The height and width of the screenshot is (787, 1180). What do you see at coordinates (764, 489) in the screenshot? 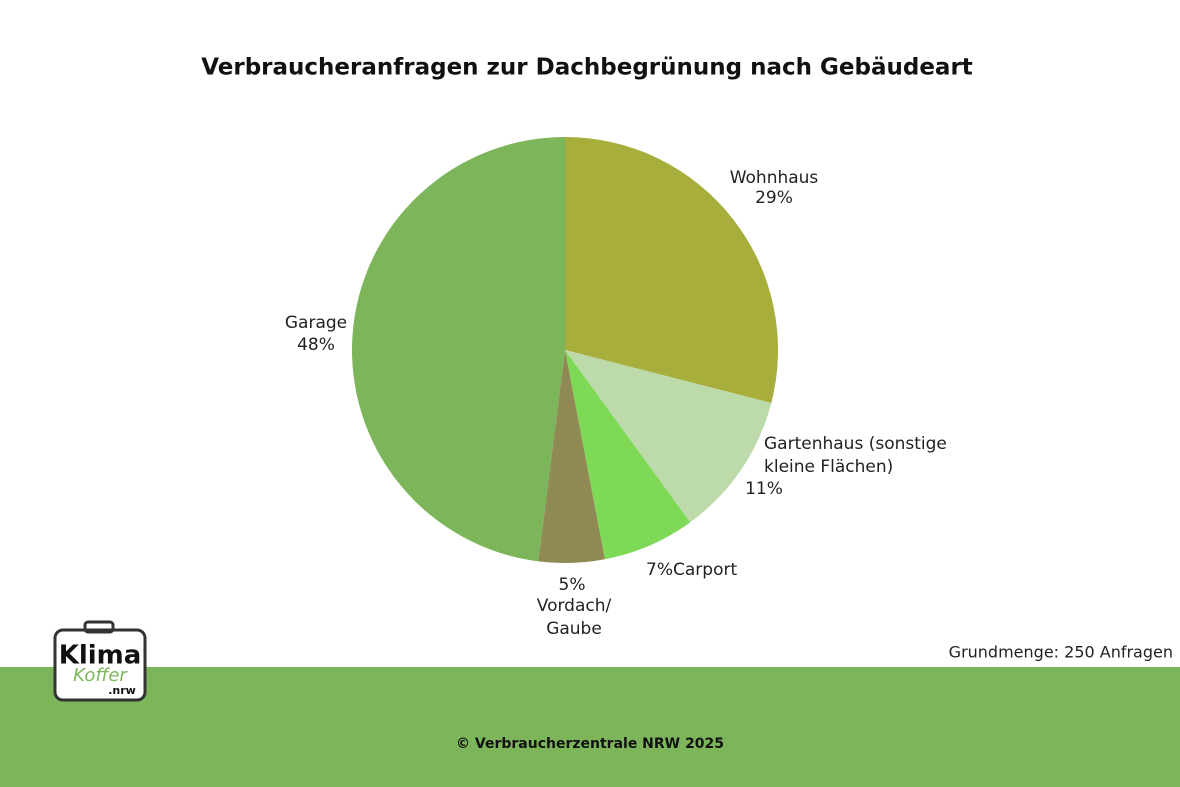
I see `slice-value-label: 11%` at bounding box center [764, 489].